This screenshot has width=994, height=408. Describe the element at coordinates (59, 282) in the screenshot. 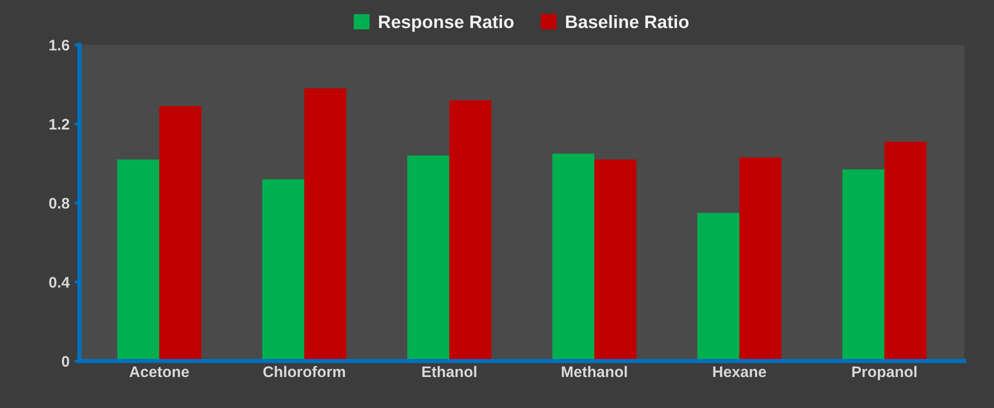

I see `y-tick-label: 0.4` at that location.